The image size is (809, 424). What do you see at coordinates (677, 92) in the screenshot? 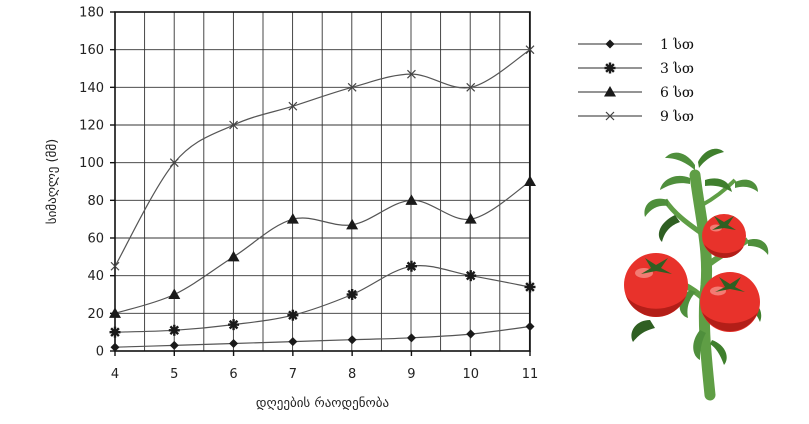
I see `legend-label: 6 სთ` at bounding box center [677, 92].